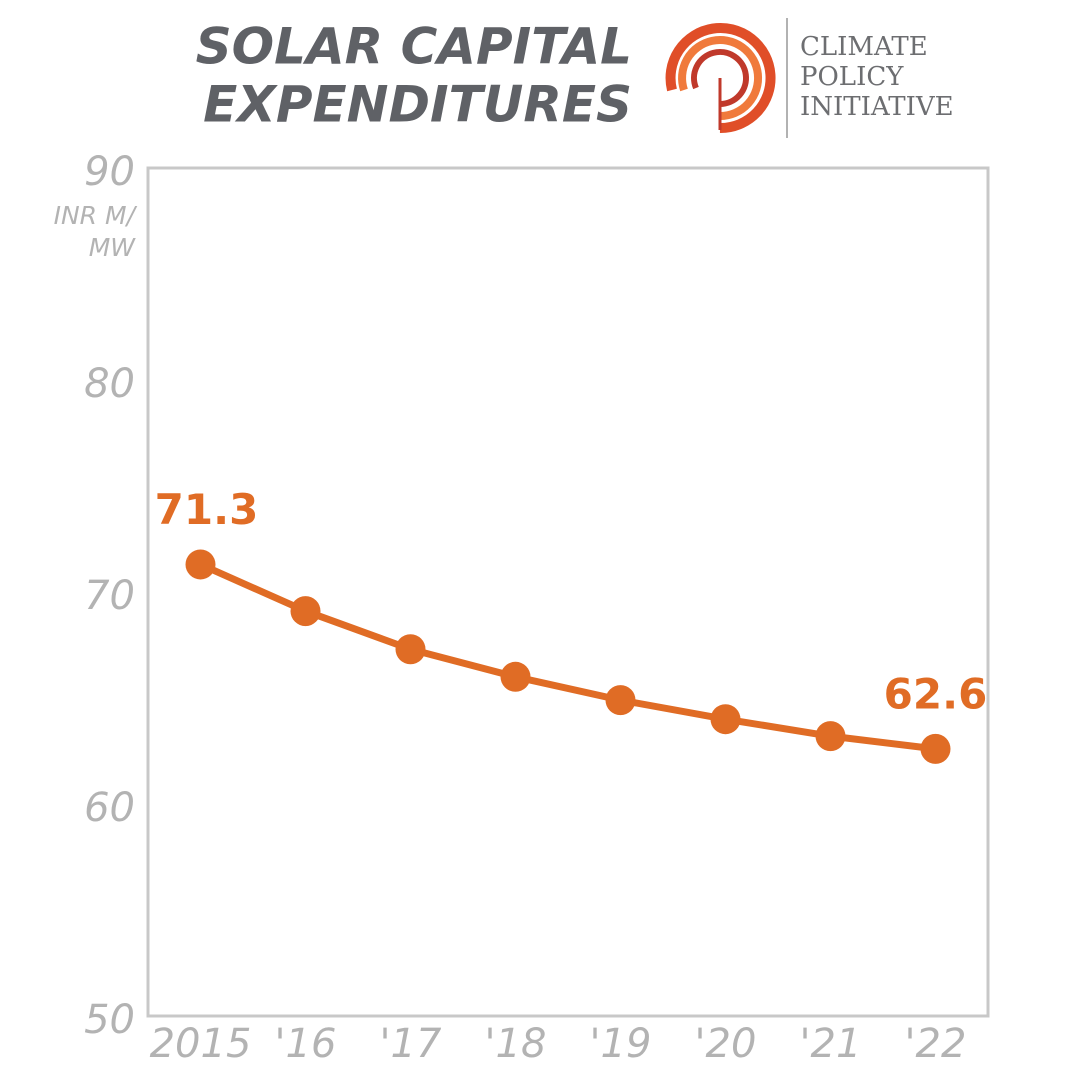 The image size is (1077, 1077). What do you see at coordinates (109, 596) in the screenshot?
I see `y-tick-label: 70` at bounding box center [109, 596].